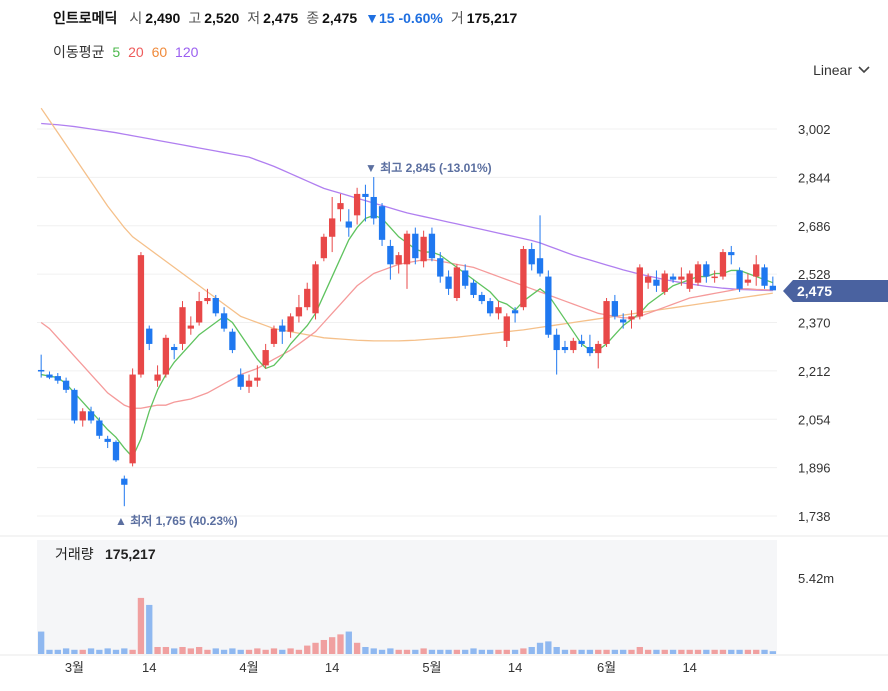  What do you see at coordinates (814, 468) in the screenshot?
I see `y-tick-label: 1,896` at bounding box center [814, 468].